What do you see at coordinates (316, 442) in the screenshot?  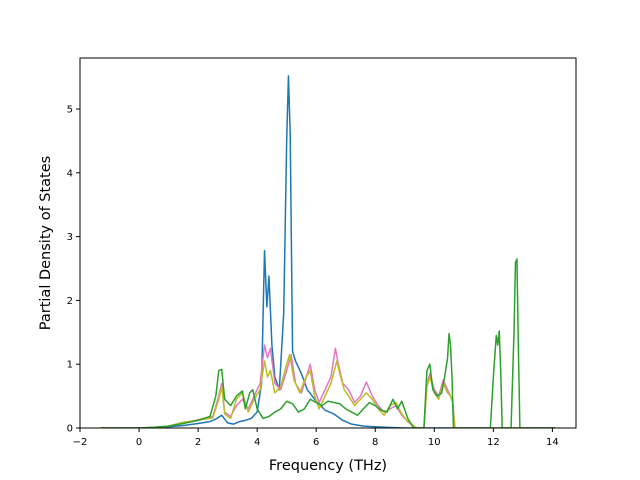 I see `x-tick-label: 6` at bounding box center [316, 442].